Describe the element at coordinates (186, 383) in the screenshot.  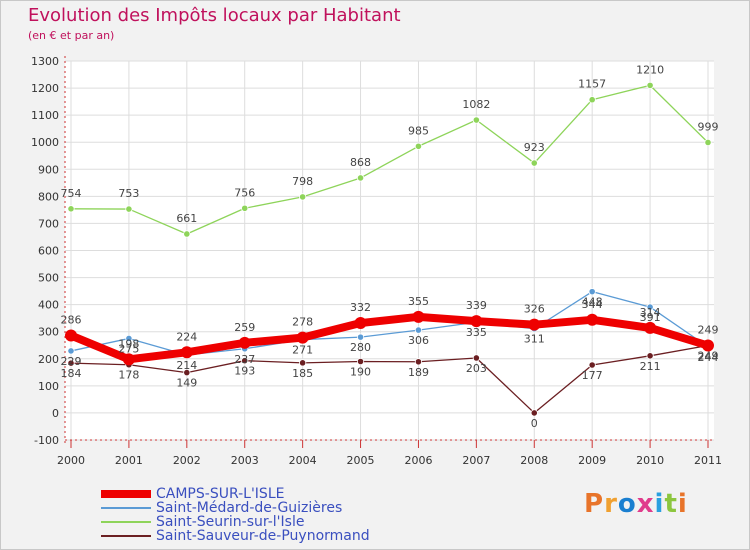
I see `data-label: 149` at that location.